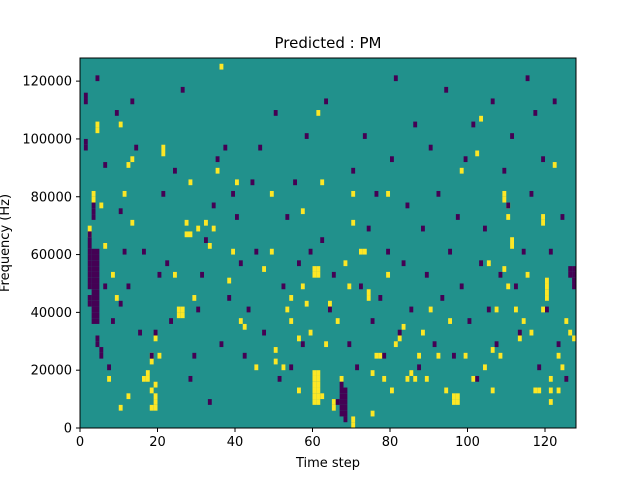 The width and height of the screenshot is (640, 480). I want to click on x-axis-label: Time step, so click(327, 463).